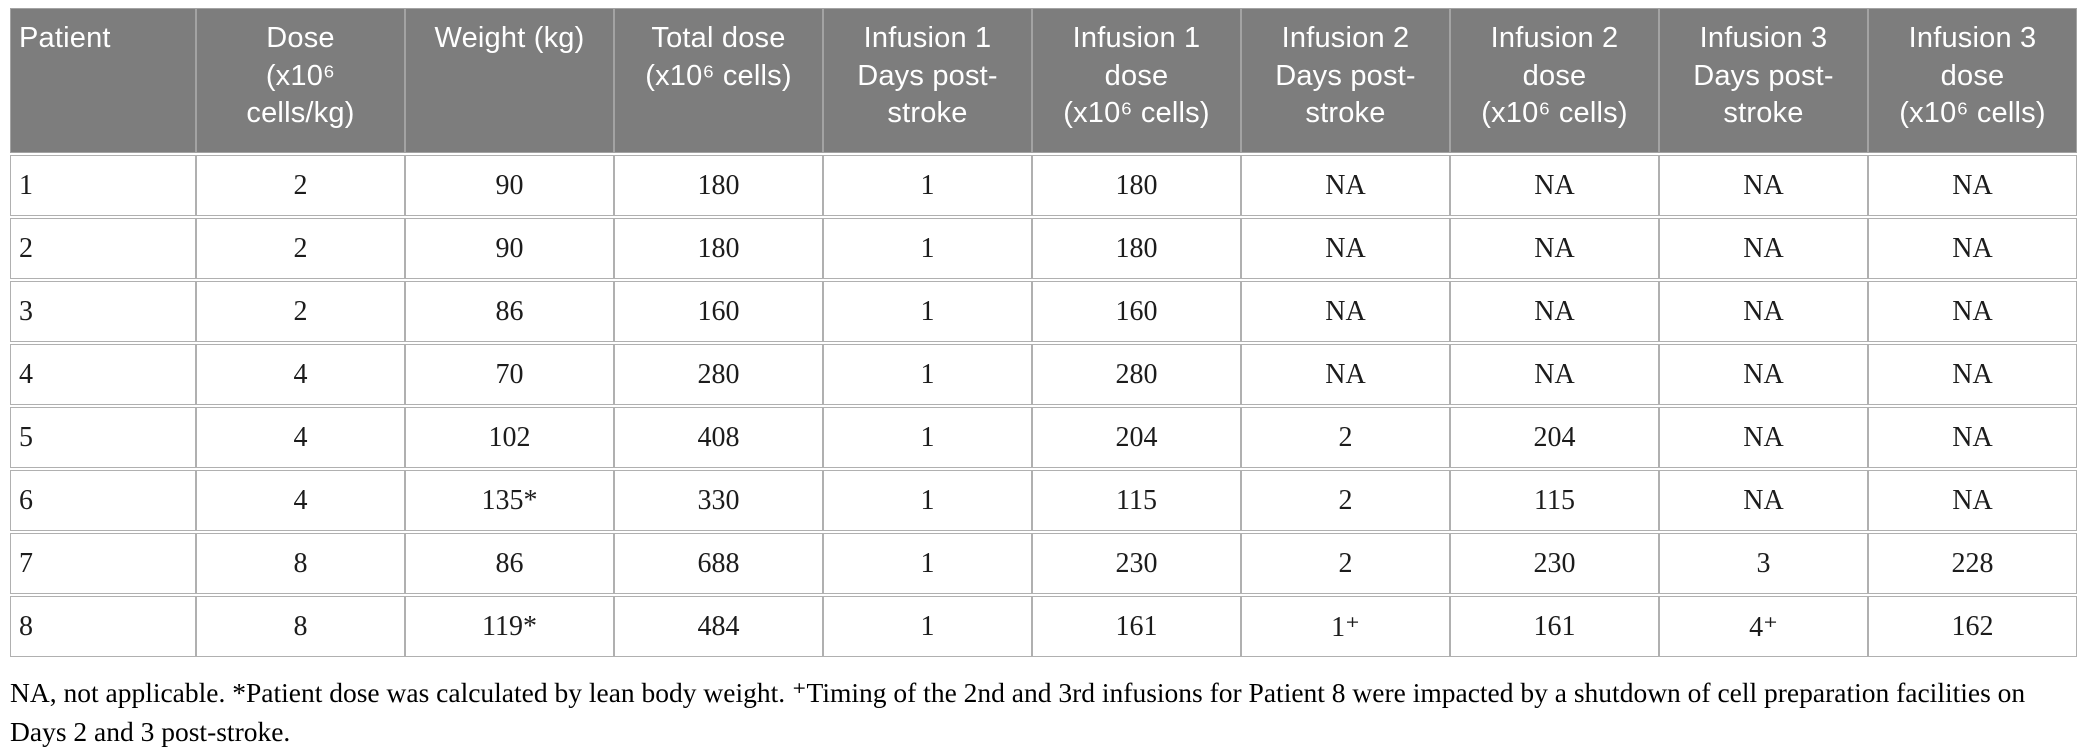  I want to click on table-row: 2 2 90 180 1 180 NA NA NA NA, so click(1043, 248).